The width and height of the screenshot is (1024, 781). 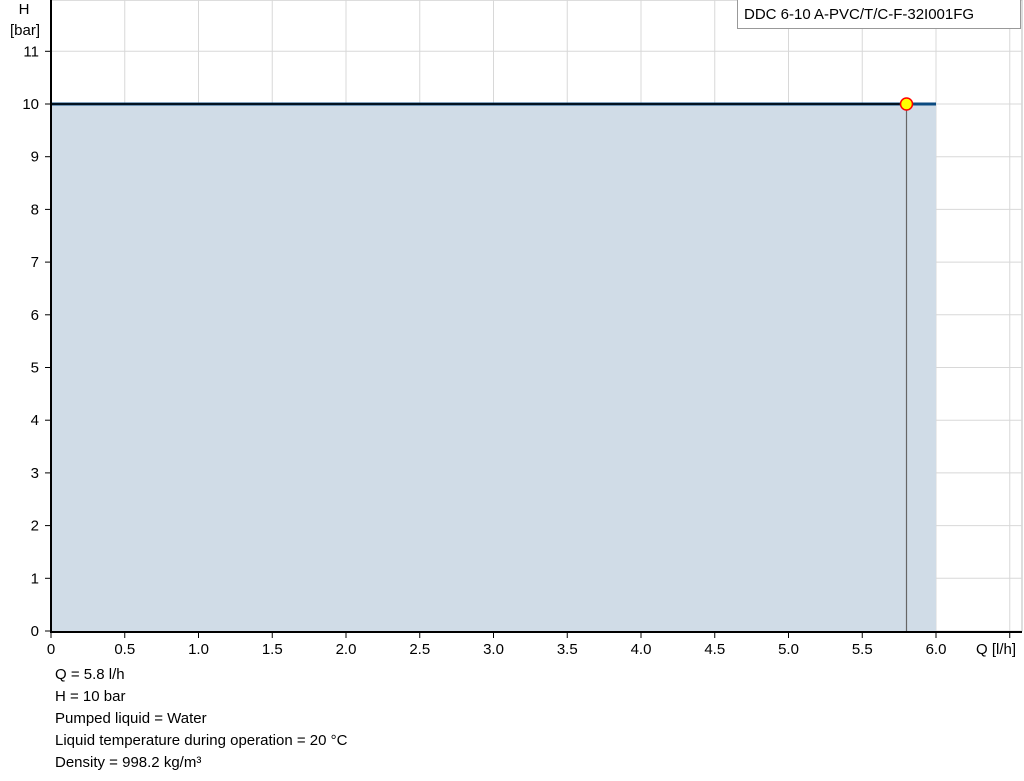 What do you see at coordinates (35, 262) in the screenshot?
I see `y-tick-label: 7` at bounding box center [35, 262].